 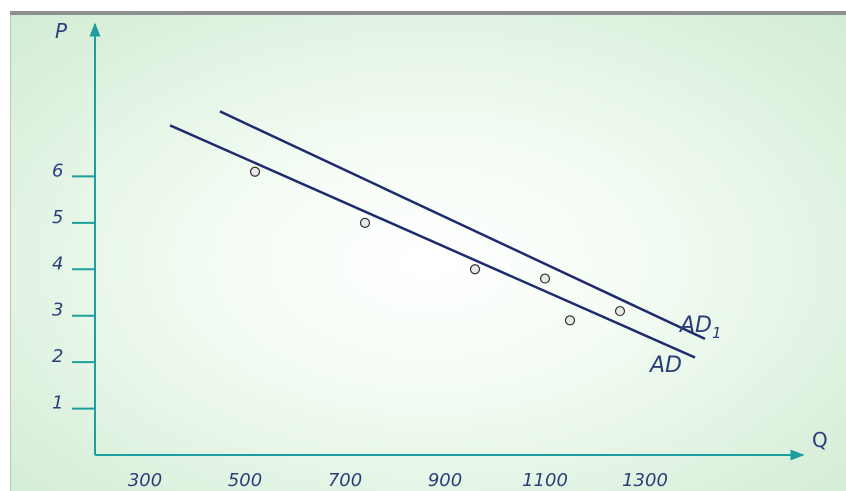 I want to click on top-bar, so click(x=423, y=7).